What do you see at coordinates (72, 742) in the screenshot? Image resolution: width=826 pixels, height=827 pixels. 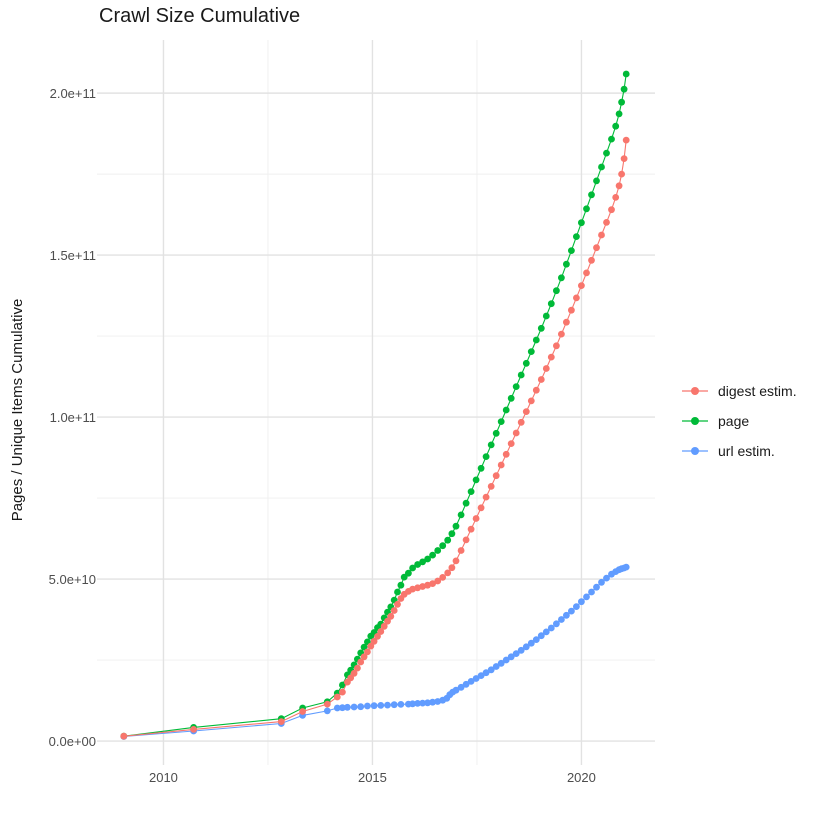 I see `y-tick-label: 0.0e+00` at bounding box center [72, 742].